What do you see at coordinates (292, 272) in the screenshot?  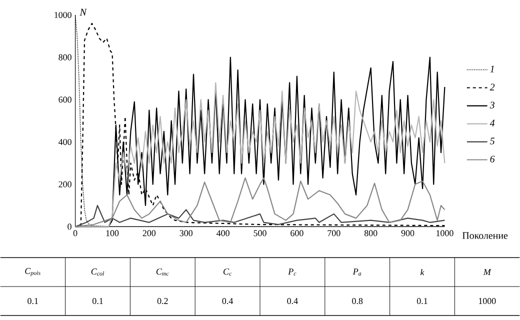 I see `text: P$_{c}$` at bounding box center [292, 272].